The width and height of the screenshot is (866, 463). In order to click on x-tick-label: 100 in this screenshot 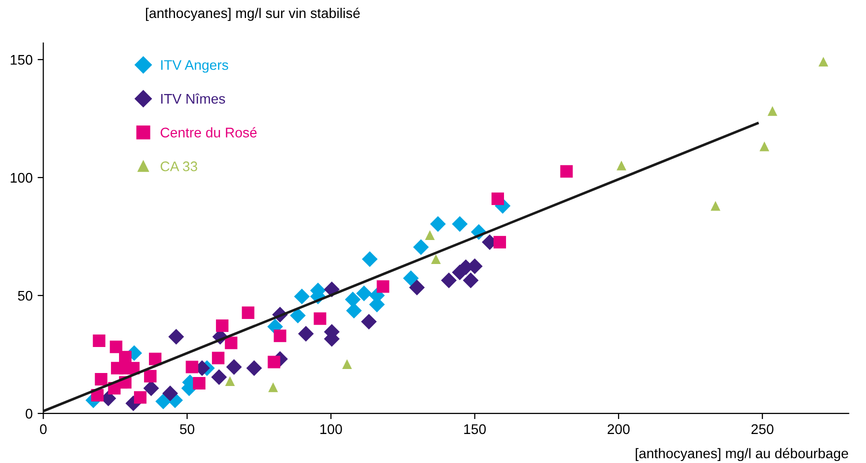, I will do `click(331, 429)`.